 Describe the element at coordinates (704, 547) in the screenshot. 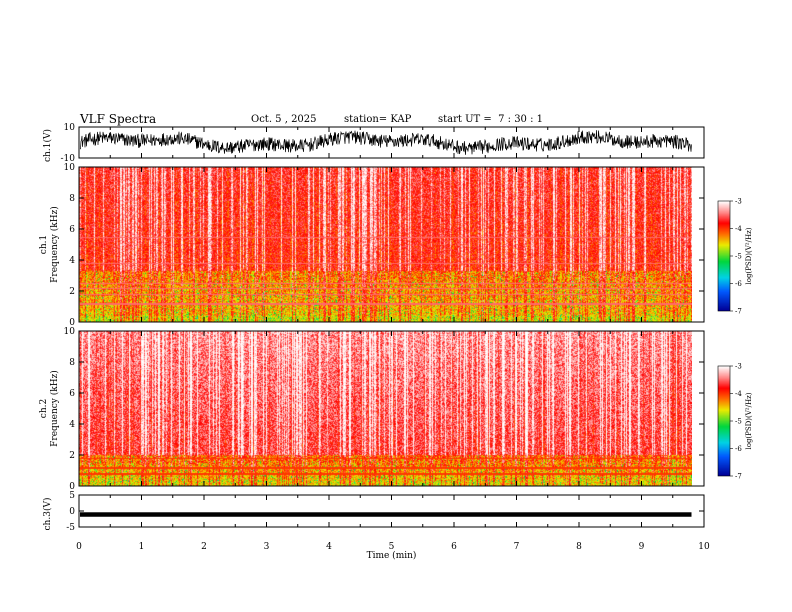

I see `x-tick-label: 10` at that location.